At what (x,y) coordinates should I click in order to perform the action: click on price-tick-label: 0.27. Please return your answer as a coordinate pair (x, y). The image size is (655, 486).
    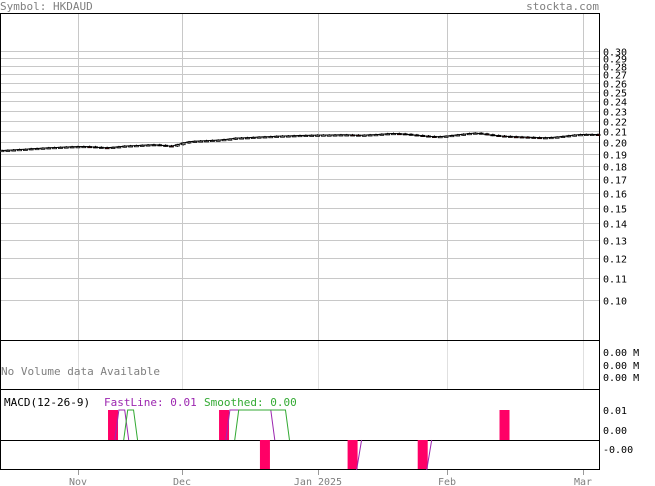
    Looking at the image, I should click on (615, 76).